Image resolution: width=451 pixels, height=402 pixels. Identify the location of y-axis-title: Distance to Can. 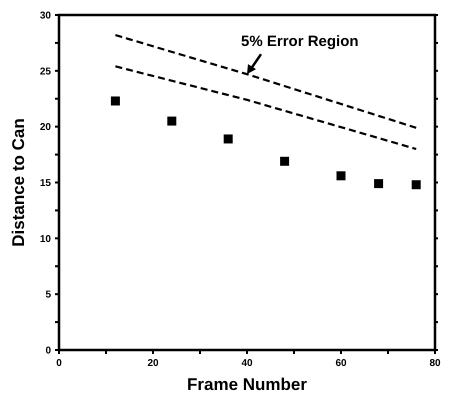
(18, 182).